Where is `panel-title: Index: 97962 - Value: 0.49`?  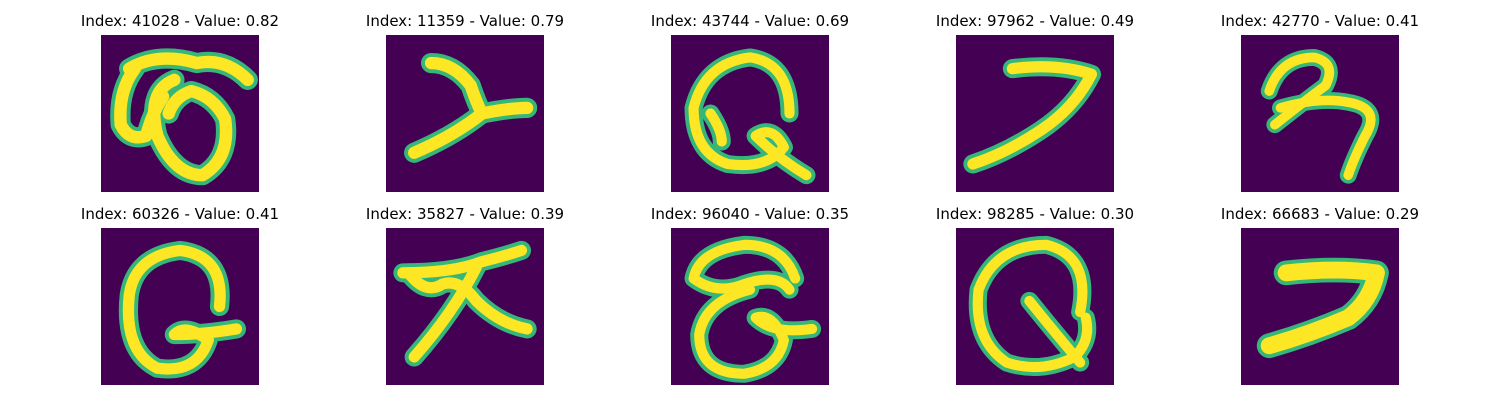 panel-title: Index: 97962 - Value: 0.49 is located at coordinates (1035, 21).